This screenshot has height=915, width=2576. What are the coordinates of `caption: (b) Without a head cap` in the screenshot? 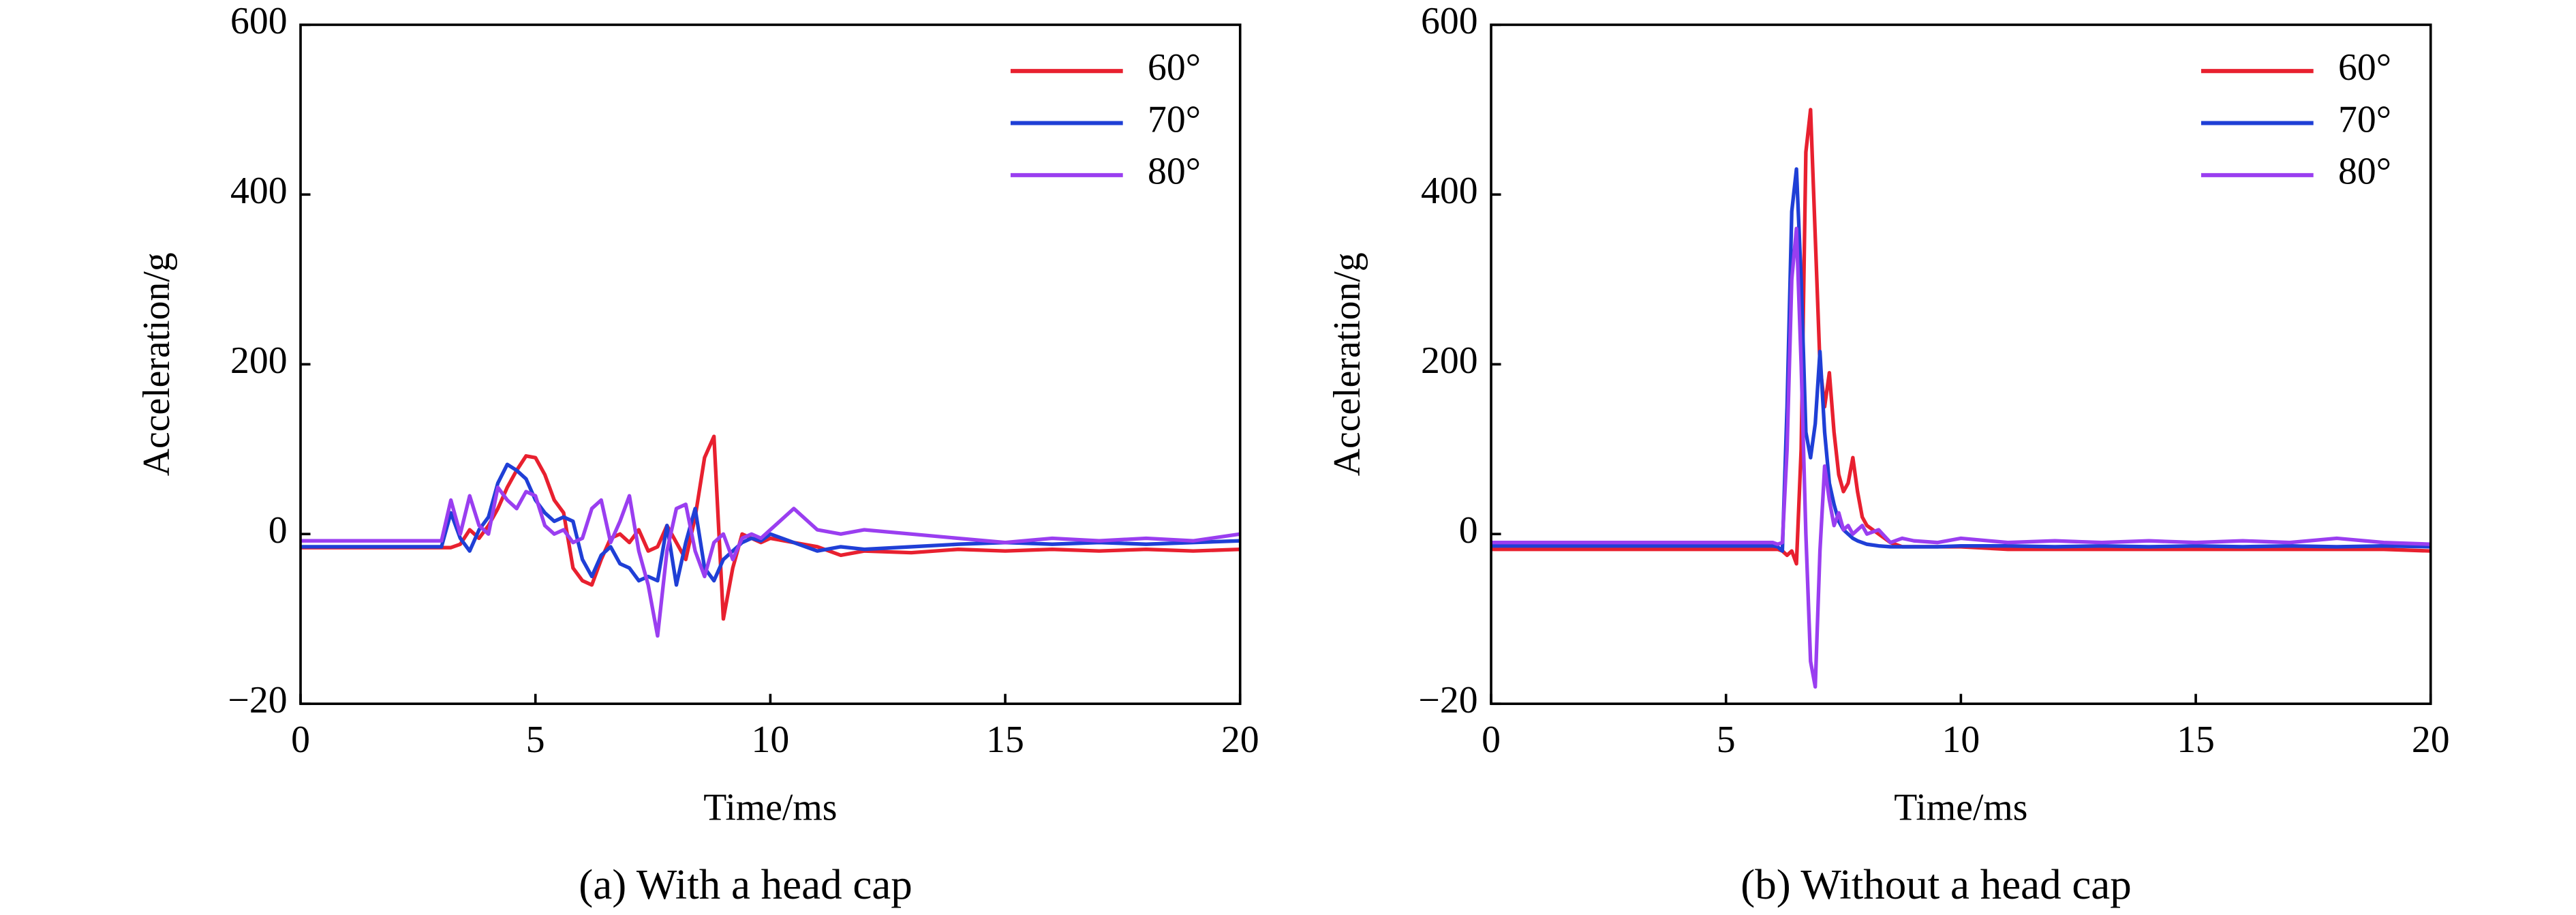 It's located at (1936, 884).